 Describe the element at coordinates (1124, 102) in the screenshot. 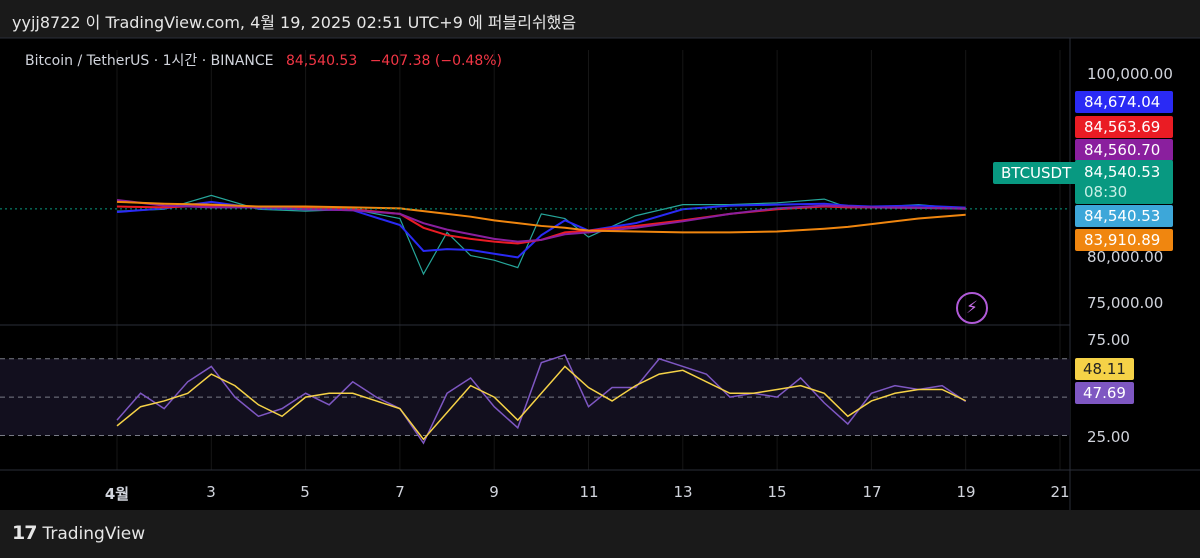

I see `blue-ma-tag: 84,674.04` at that location.